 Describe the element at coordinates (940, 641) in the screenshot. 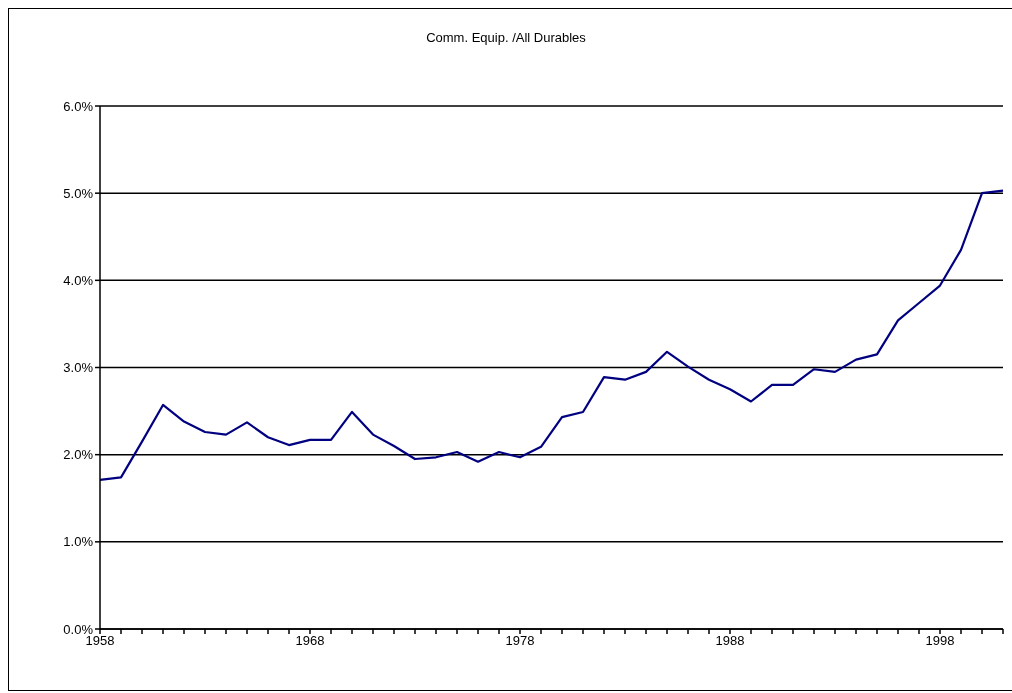

I see `x-tick-label: 1998` at that location.